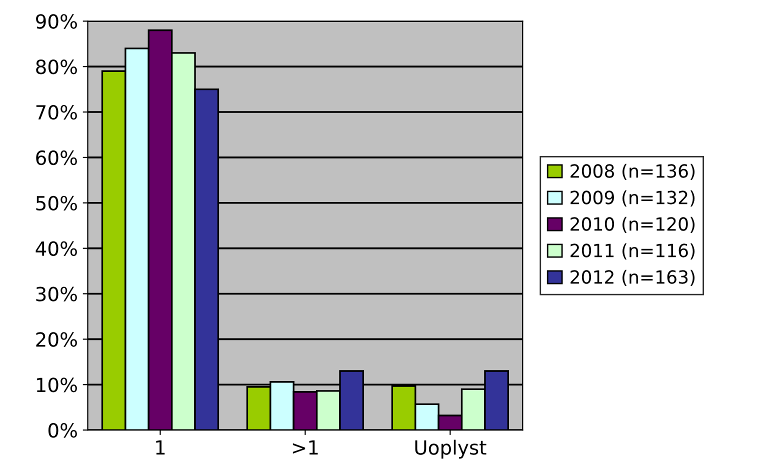  I want to click on legend-label: 2009 (n=132), so click(632, 198).